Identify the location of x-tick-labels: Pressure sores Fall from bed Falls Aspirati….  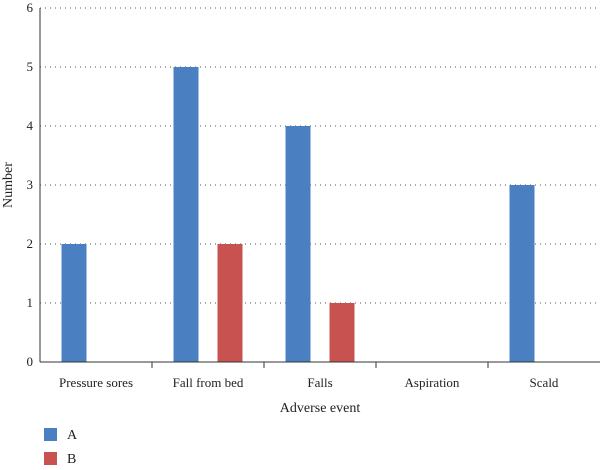
(309, 376).